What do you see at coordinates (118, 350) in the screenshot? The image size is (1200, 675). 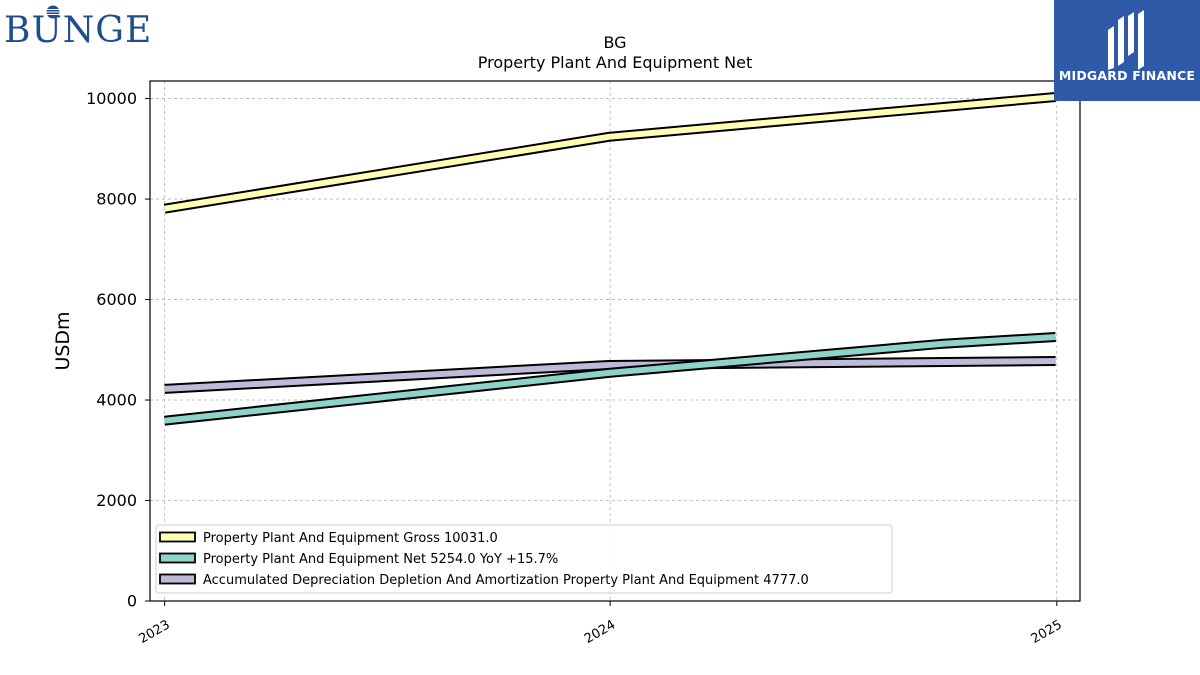 I see `y-ticks: 0 2000 4000 6000 8000 10000` at bounding box center [118, 350].